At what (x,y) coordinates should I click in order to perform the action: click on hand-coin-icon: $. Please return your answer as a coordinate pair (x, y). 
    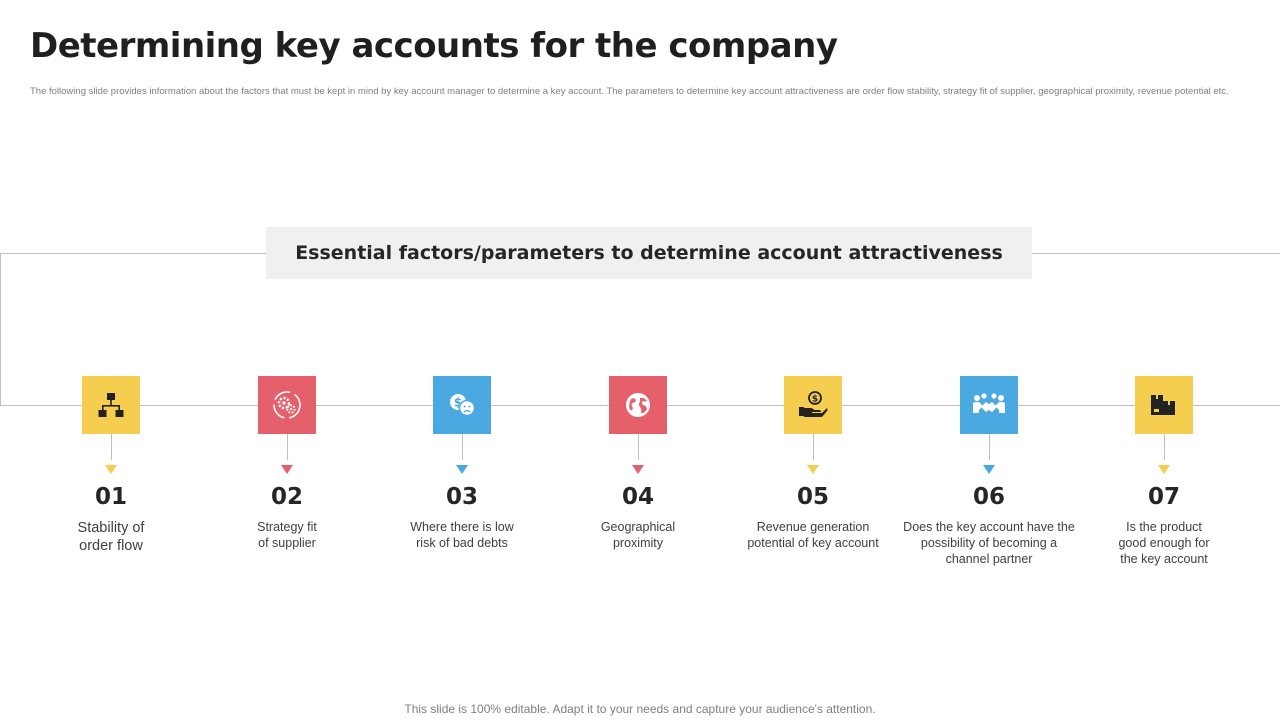
    Looking at the image, I should click on (813, 404).